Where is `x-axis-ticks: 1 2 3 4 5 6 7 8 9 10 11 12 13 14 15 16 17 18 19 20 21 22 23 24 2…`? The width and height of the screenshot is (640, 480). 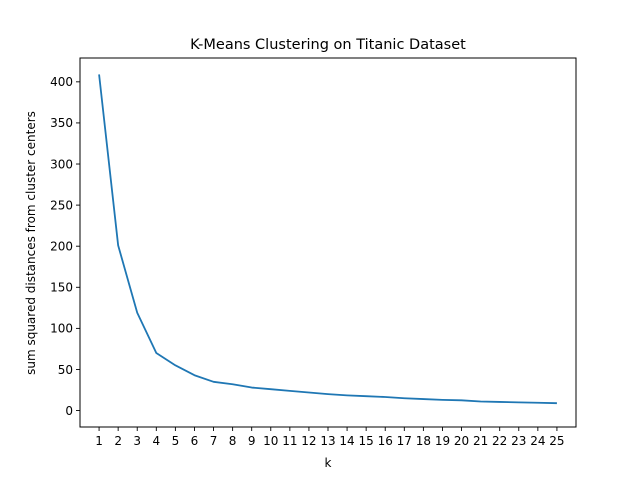 x-axis-ticks: 1 2 3 4 5 6 7 8 9 10 11 12 13 14 15 16 17 18 19 20 21 22 23 24 2… is located at coordinates (330, 437).